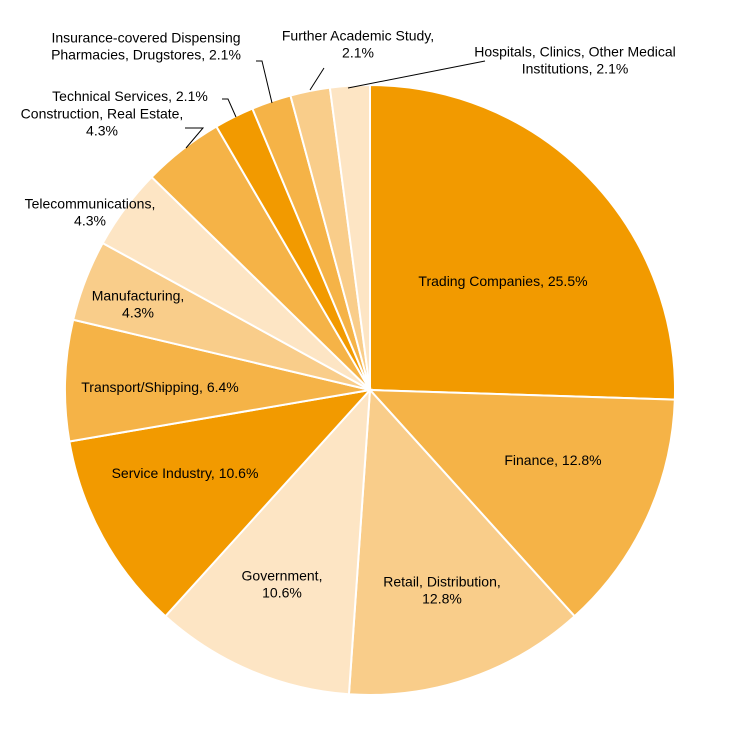 The height and width of the screenshot is (740, 740). Describe the element at coordinates (442, 582) in the screenshot. I see `slice-label-line: Retail, Distribution,` at that location.